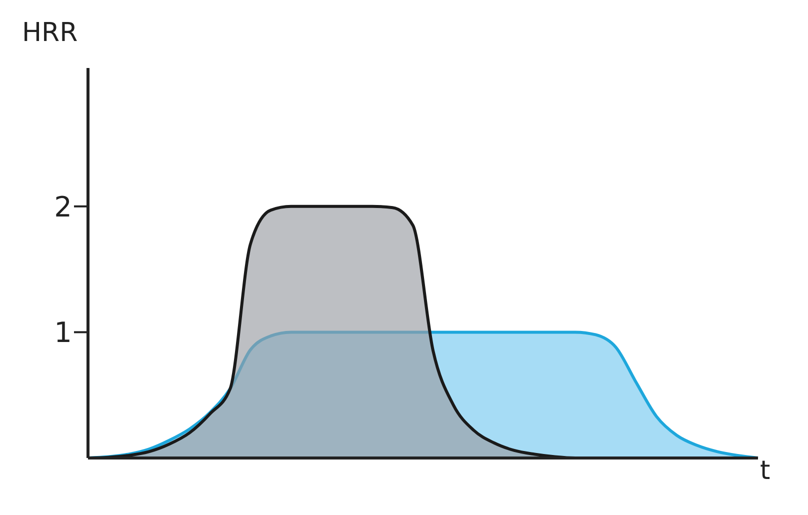 This screenshot has height=515, width=808. What do you see at coordinates (50, 33) in the screenshot?
I see `y-axis-title: HRR` at bounding box center [50, 33].